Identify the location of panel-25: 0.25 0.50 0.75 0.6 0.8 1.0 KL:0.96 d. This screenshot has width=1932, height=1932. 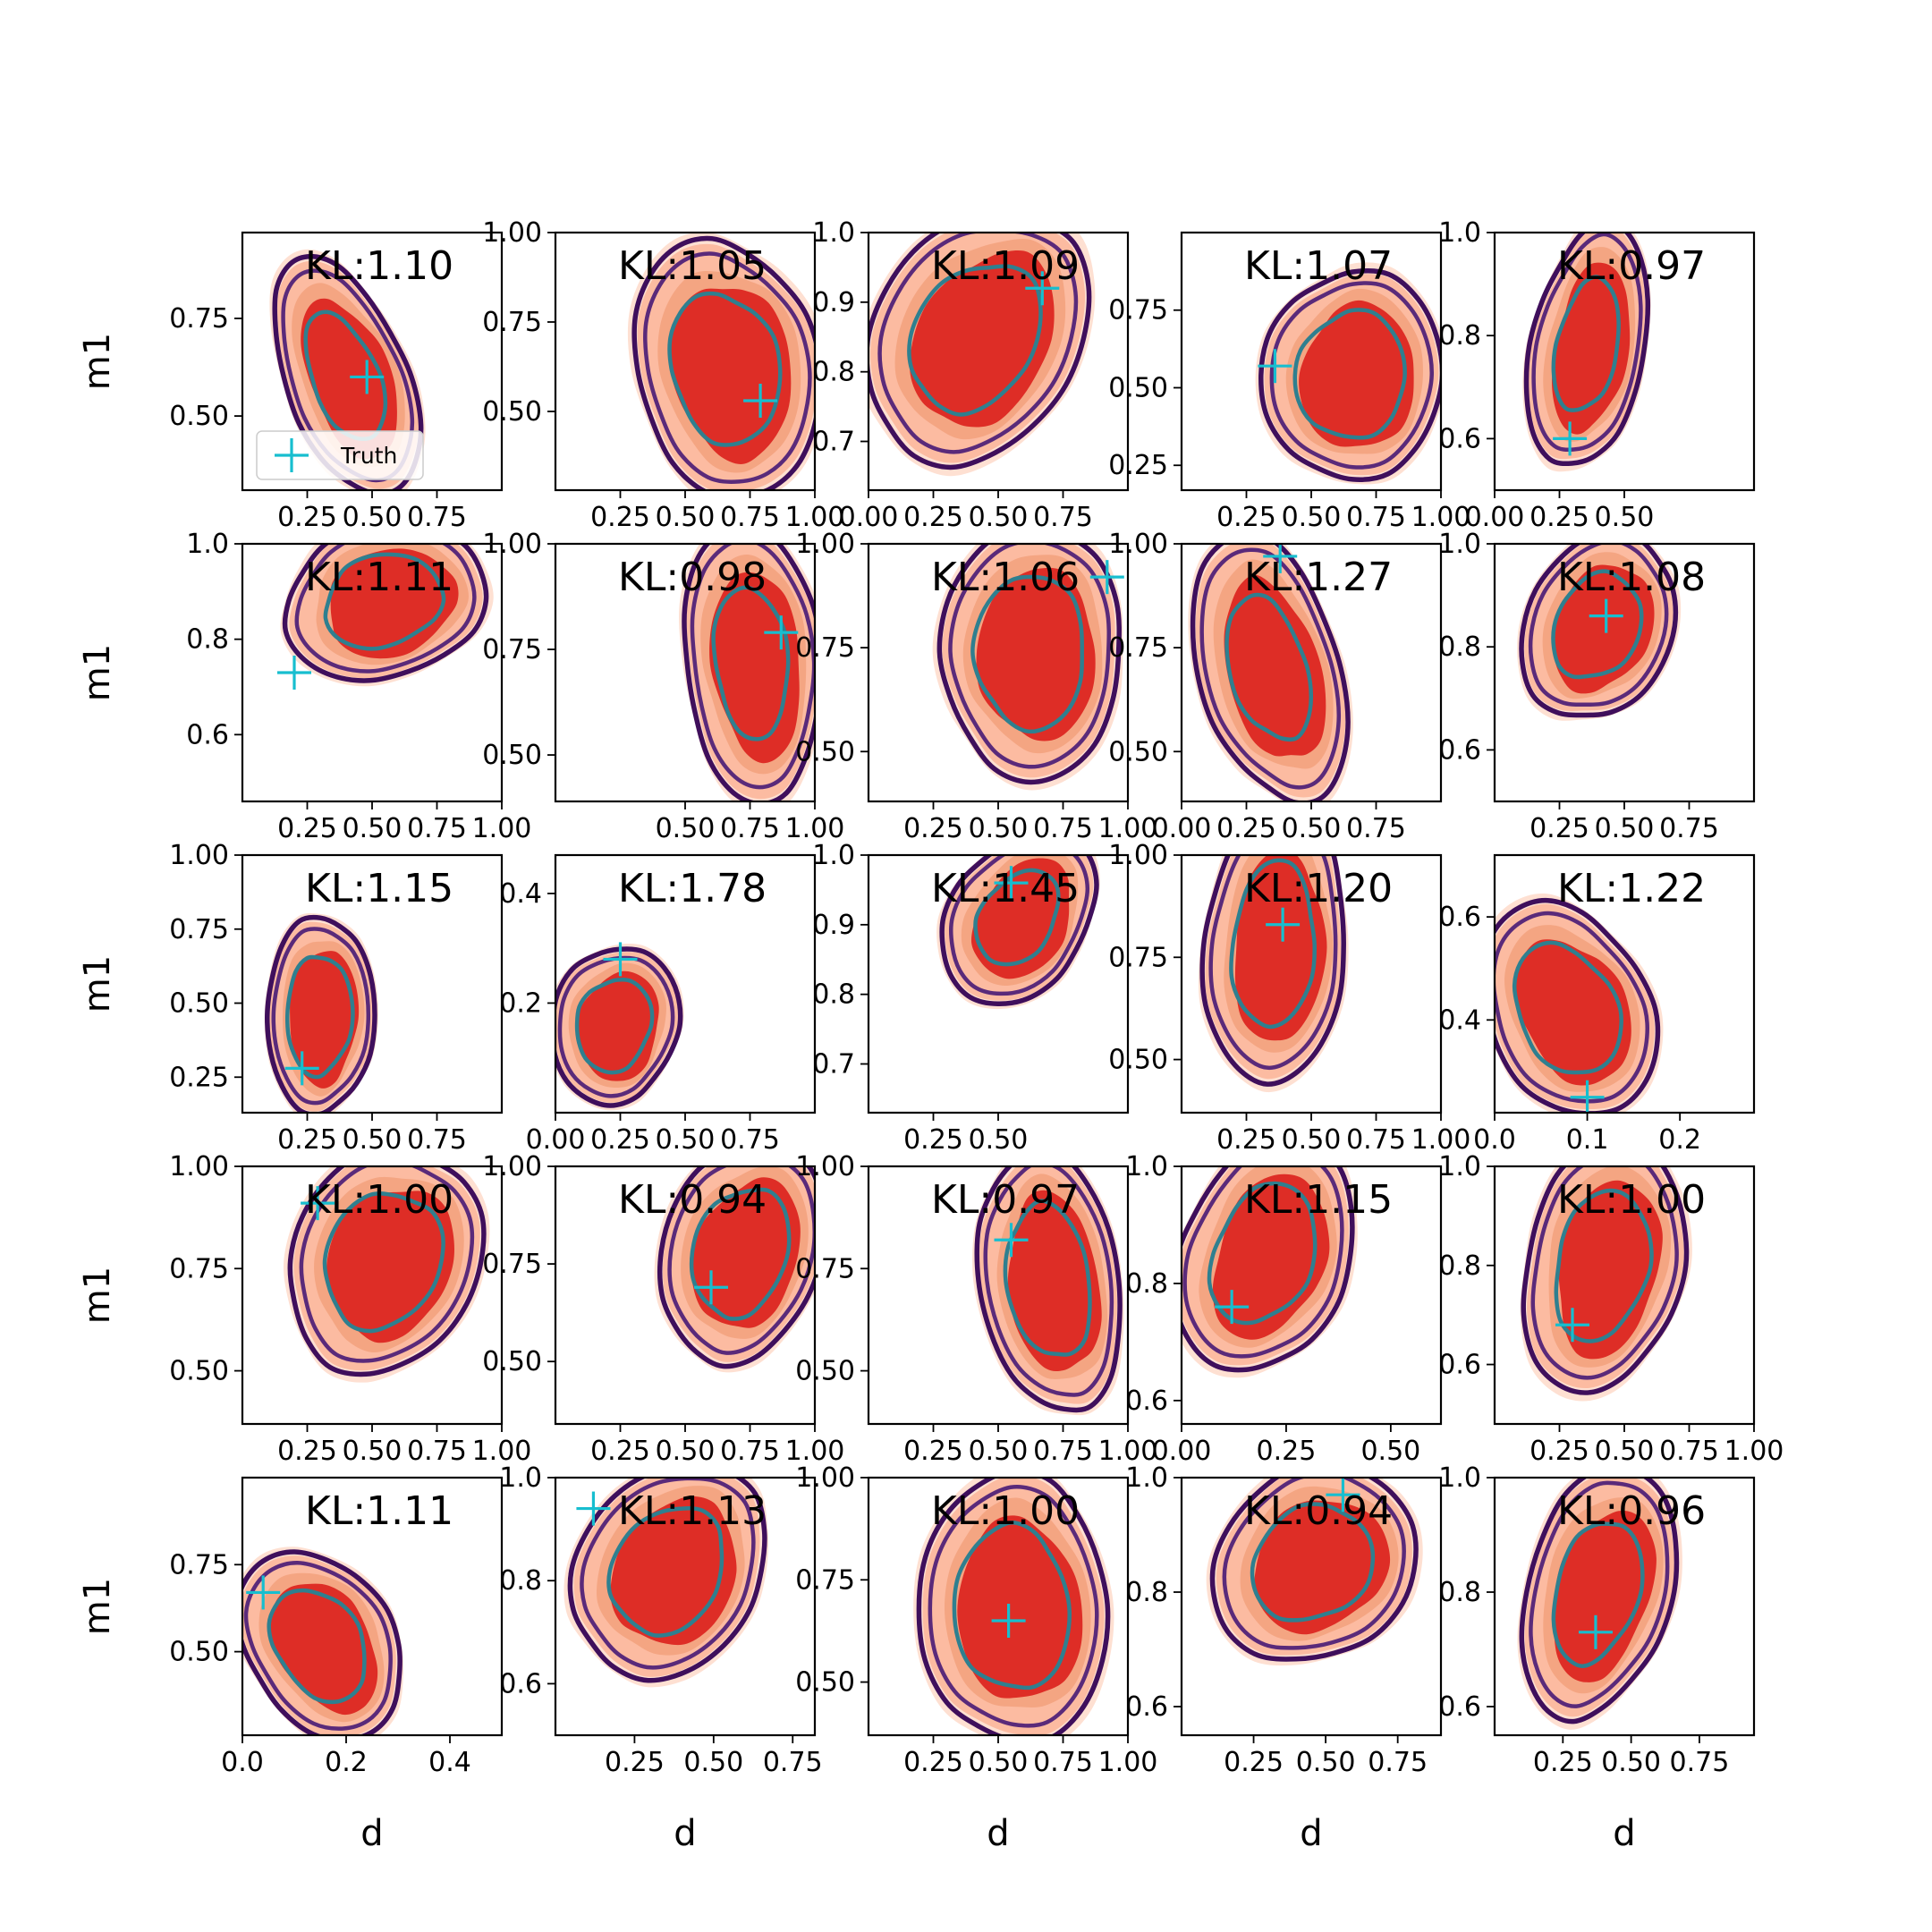
(1597, 1658).